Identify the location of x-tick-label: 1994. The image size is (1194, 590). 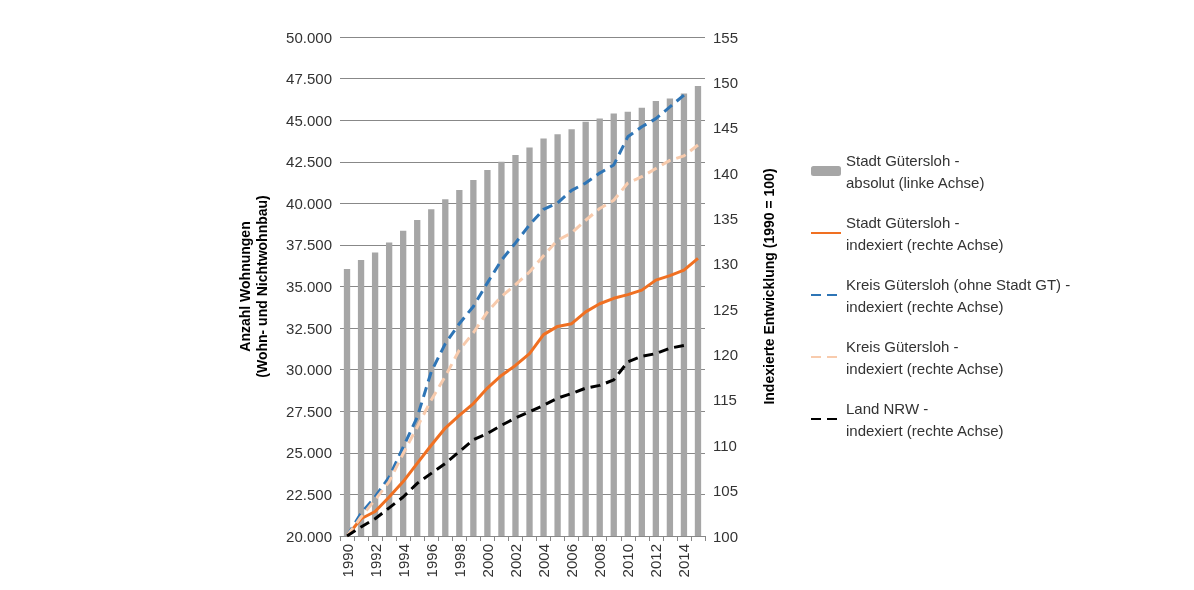
(403, 561).